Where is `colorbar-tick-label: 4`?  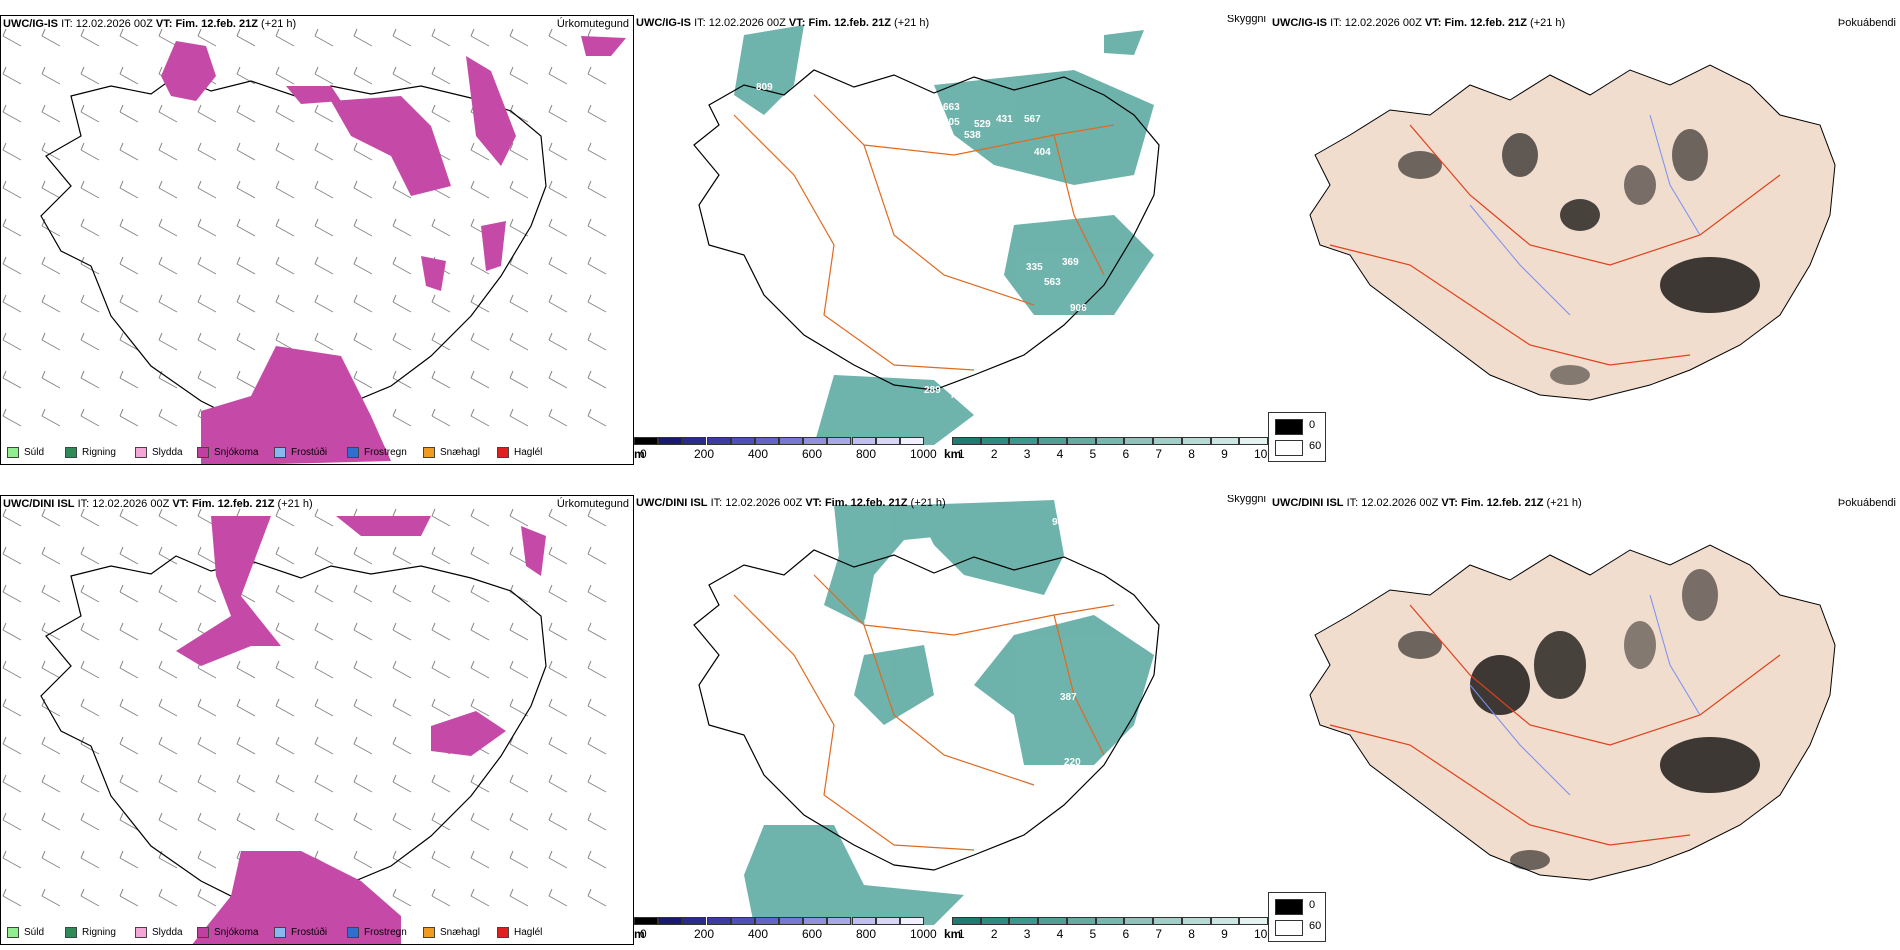
colorbar-tick-label: 4 is located at coordinates (1060, 934).